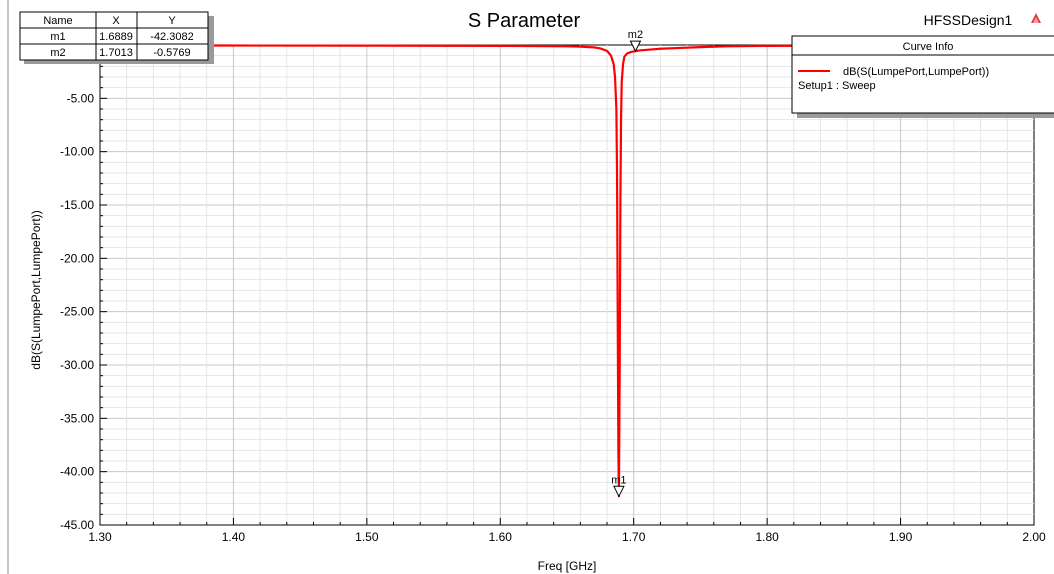 This screenshot has width=1054, height=574. Describe the element at coordinates (77, 258) in the screenshot. I see `y-tick-label: -20.00` at that location.